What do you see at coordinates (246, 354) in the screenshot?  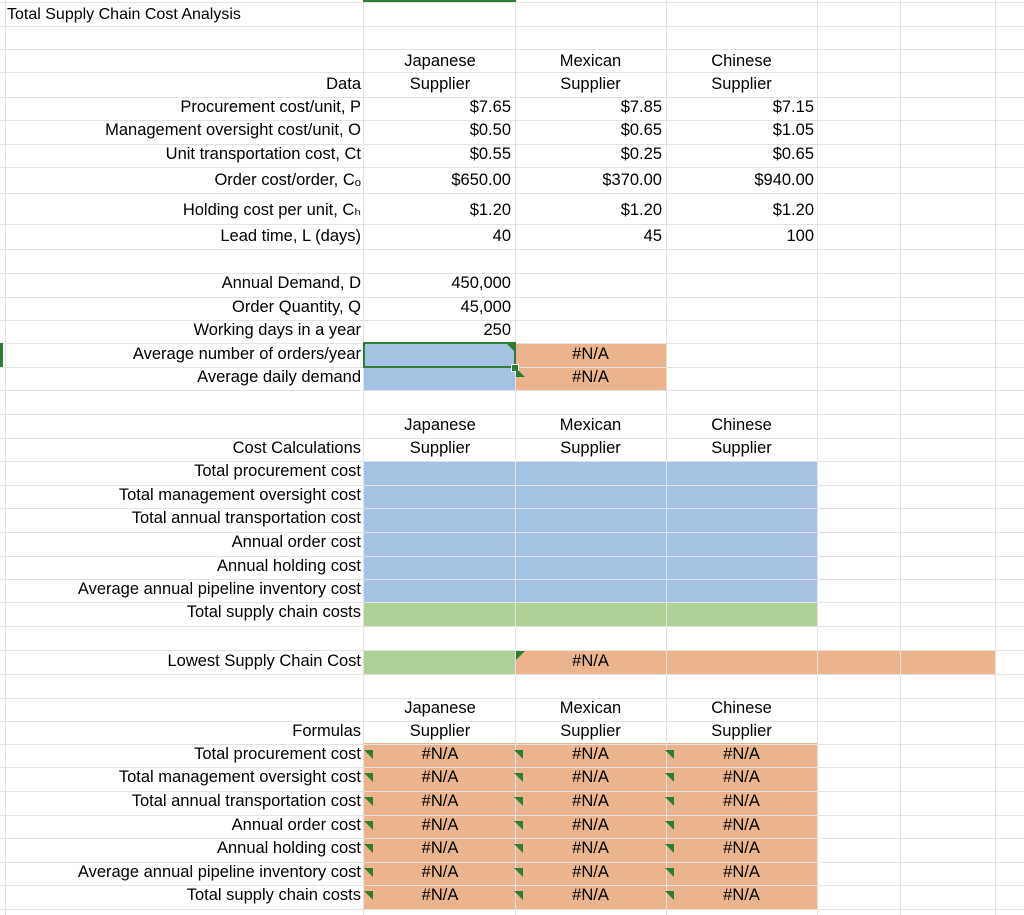 I see `orders-per-year-label: Average number of orders/year` at bounding box center [246, 354].